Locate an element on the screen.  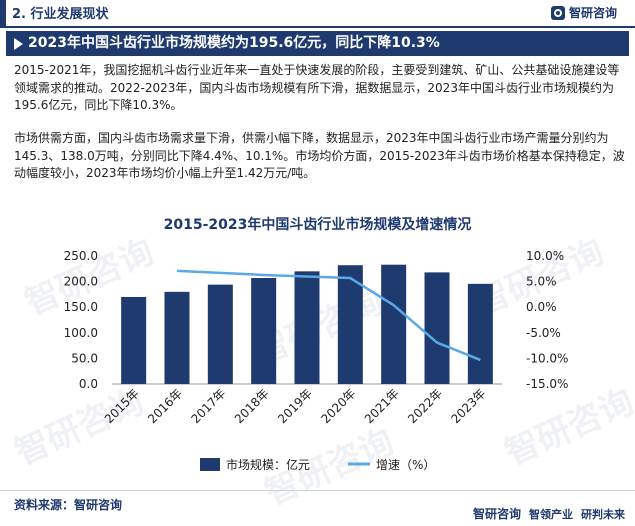
brand-logo: 智研咨询 is located at coordinates (583, 12).